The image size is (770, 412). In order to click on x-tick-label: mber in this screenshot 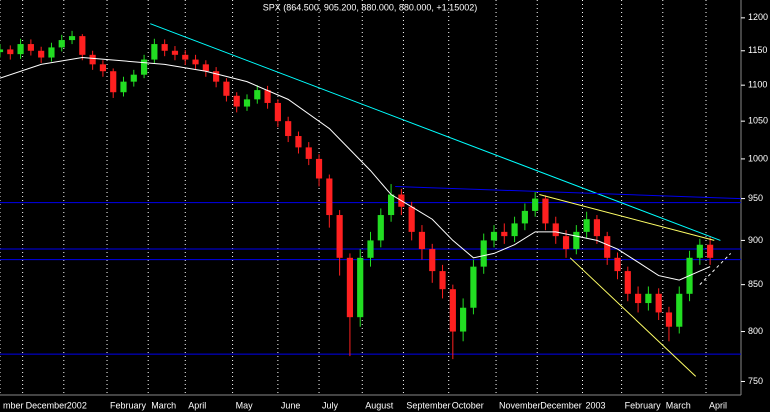, I will do `click(13, 405)`.